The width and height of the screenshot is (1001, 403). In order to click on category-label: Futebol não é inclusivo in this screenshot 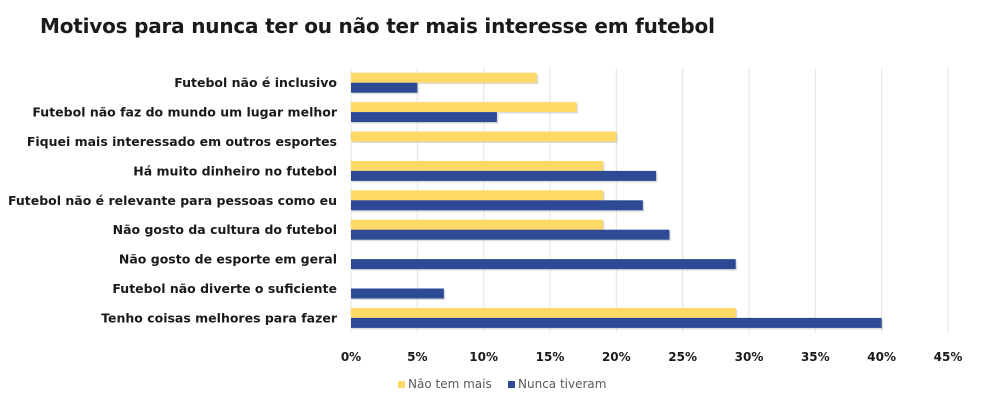, I will do `click(255, 82)`.